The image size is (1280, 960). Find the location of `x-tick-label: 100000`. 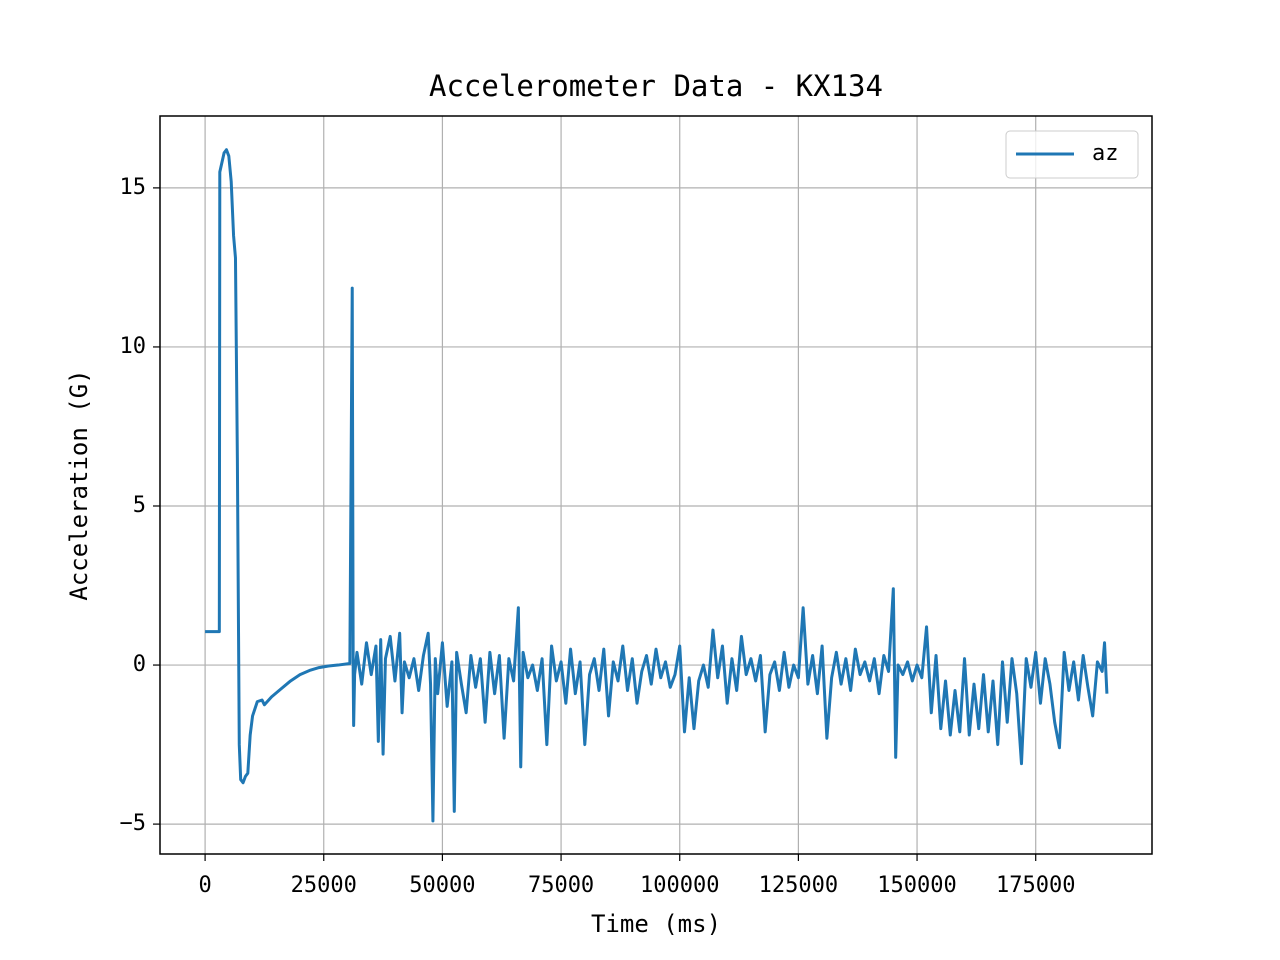

x-tick-label: 100000 is located at coordinates (679, 885).